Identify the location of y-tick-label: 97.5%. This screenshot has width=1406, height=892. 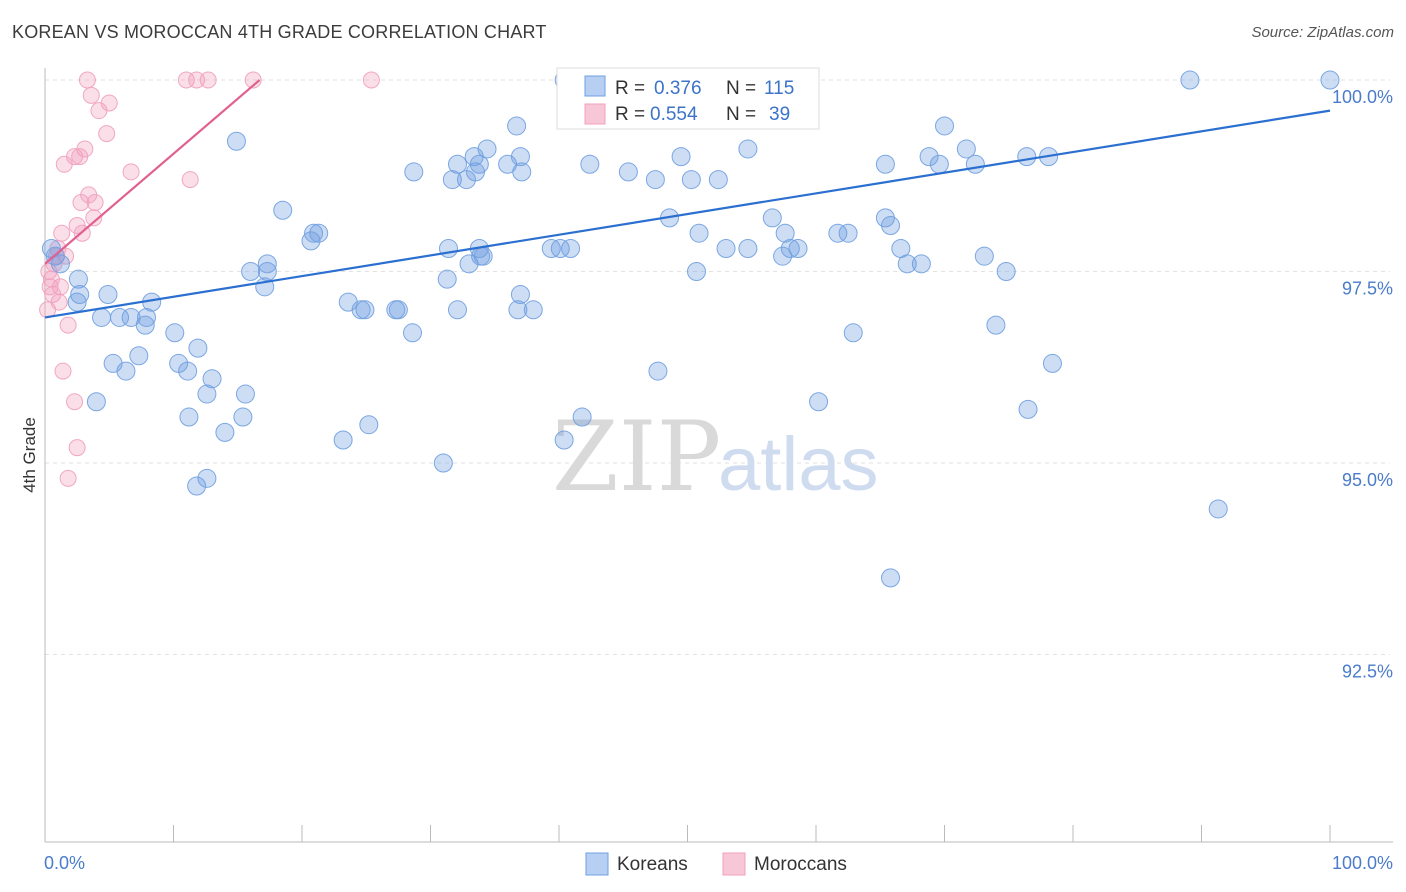
(1367, 289).